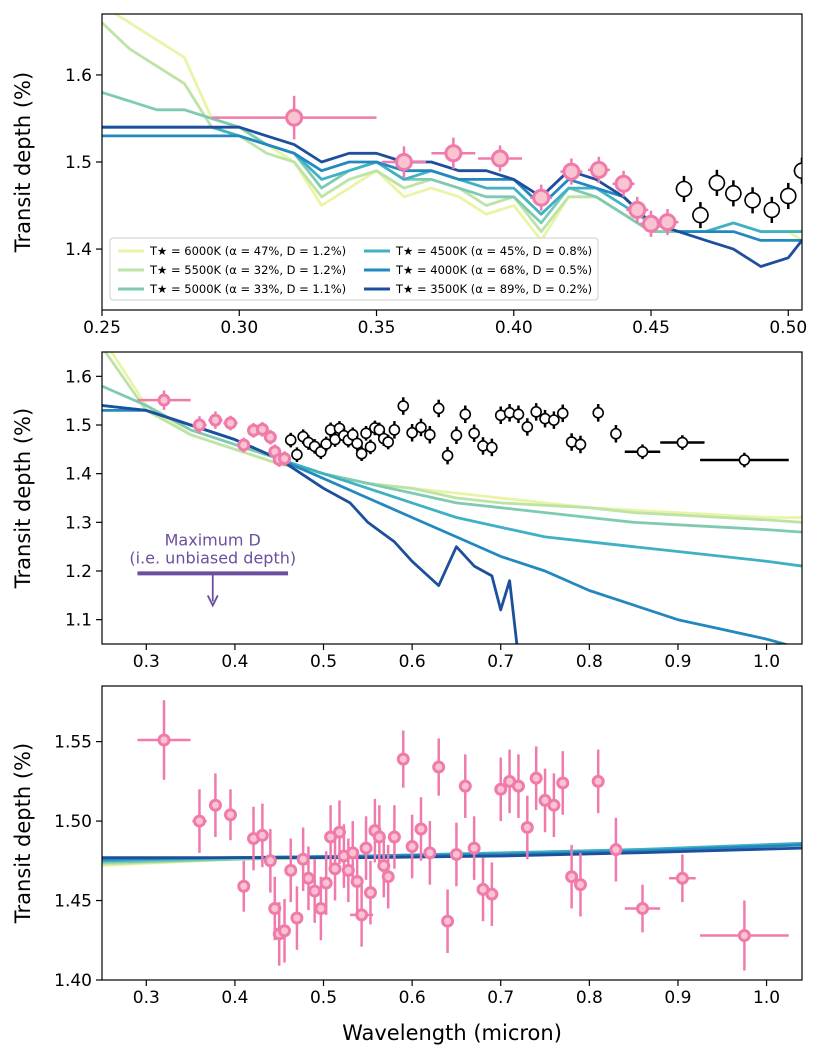  I want to click on x-tick-label: 0.50, so click(788, 328).